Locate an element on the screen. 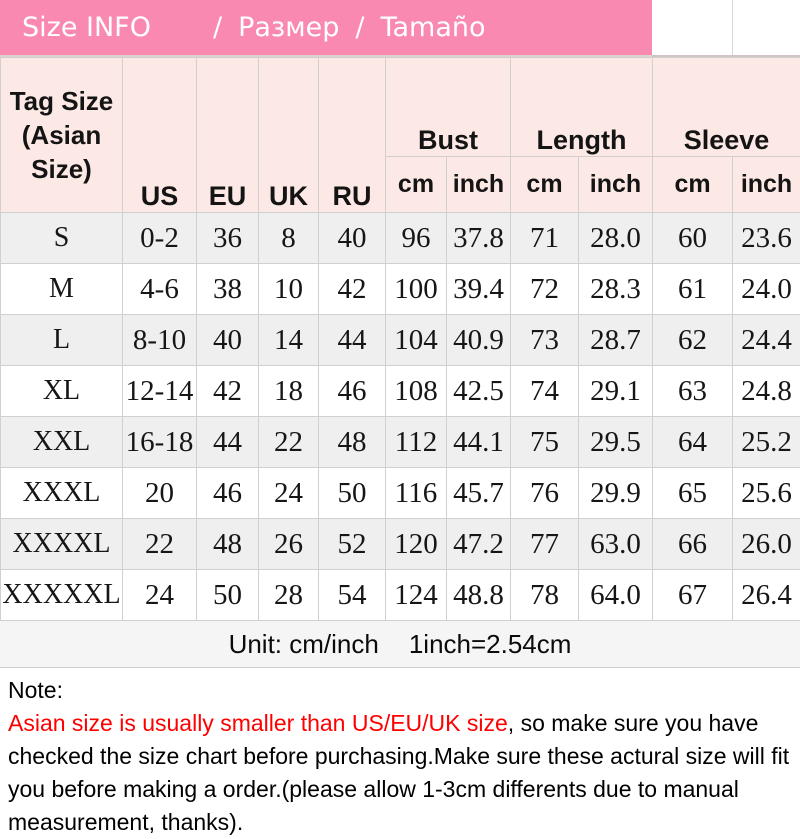 The height and width of the screenshot is (839, 800). header-bust-cm: cm is located at coordinates (416, 185).